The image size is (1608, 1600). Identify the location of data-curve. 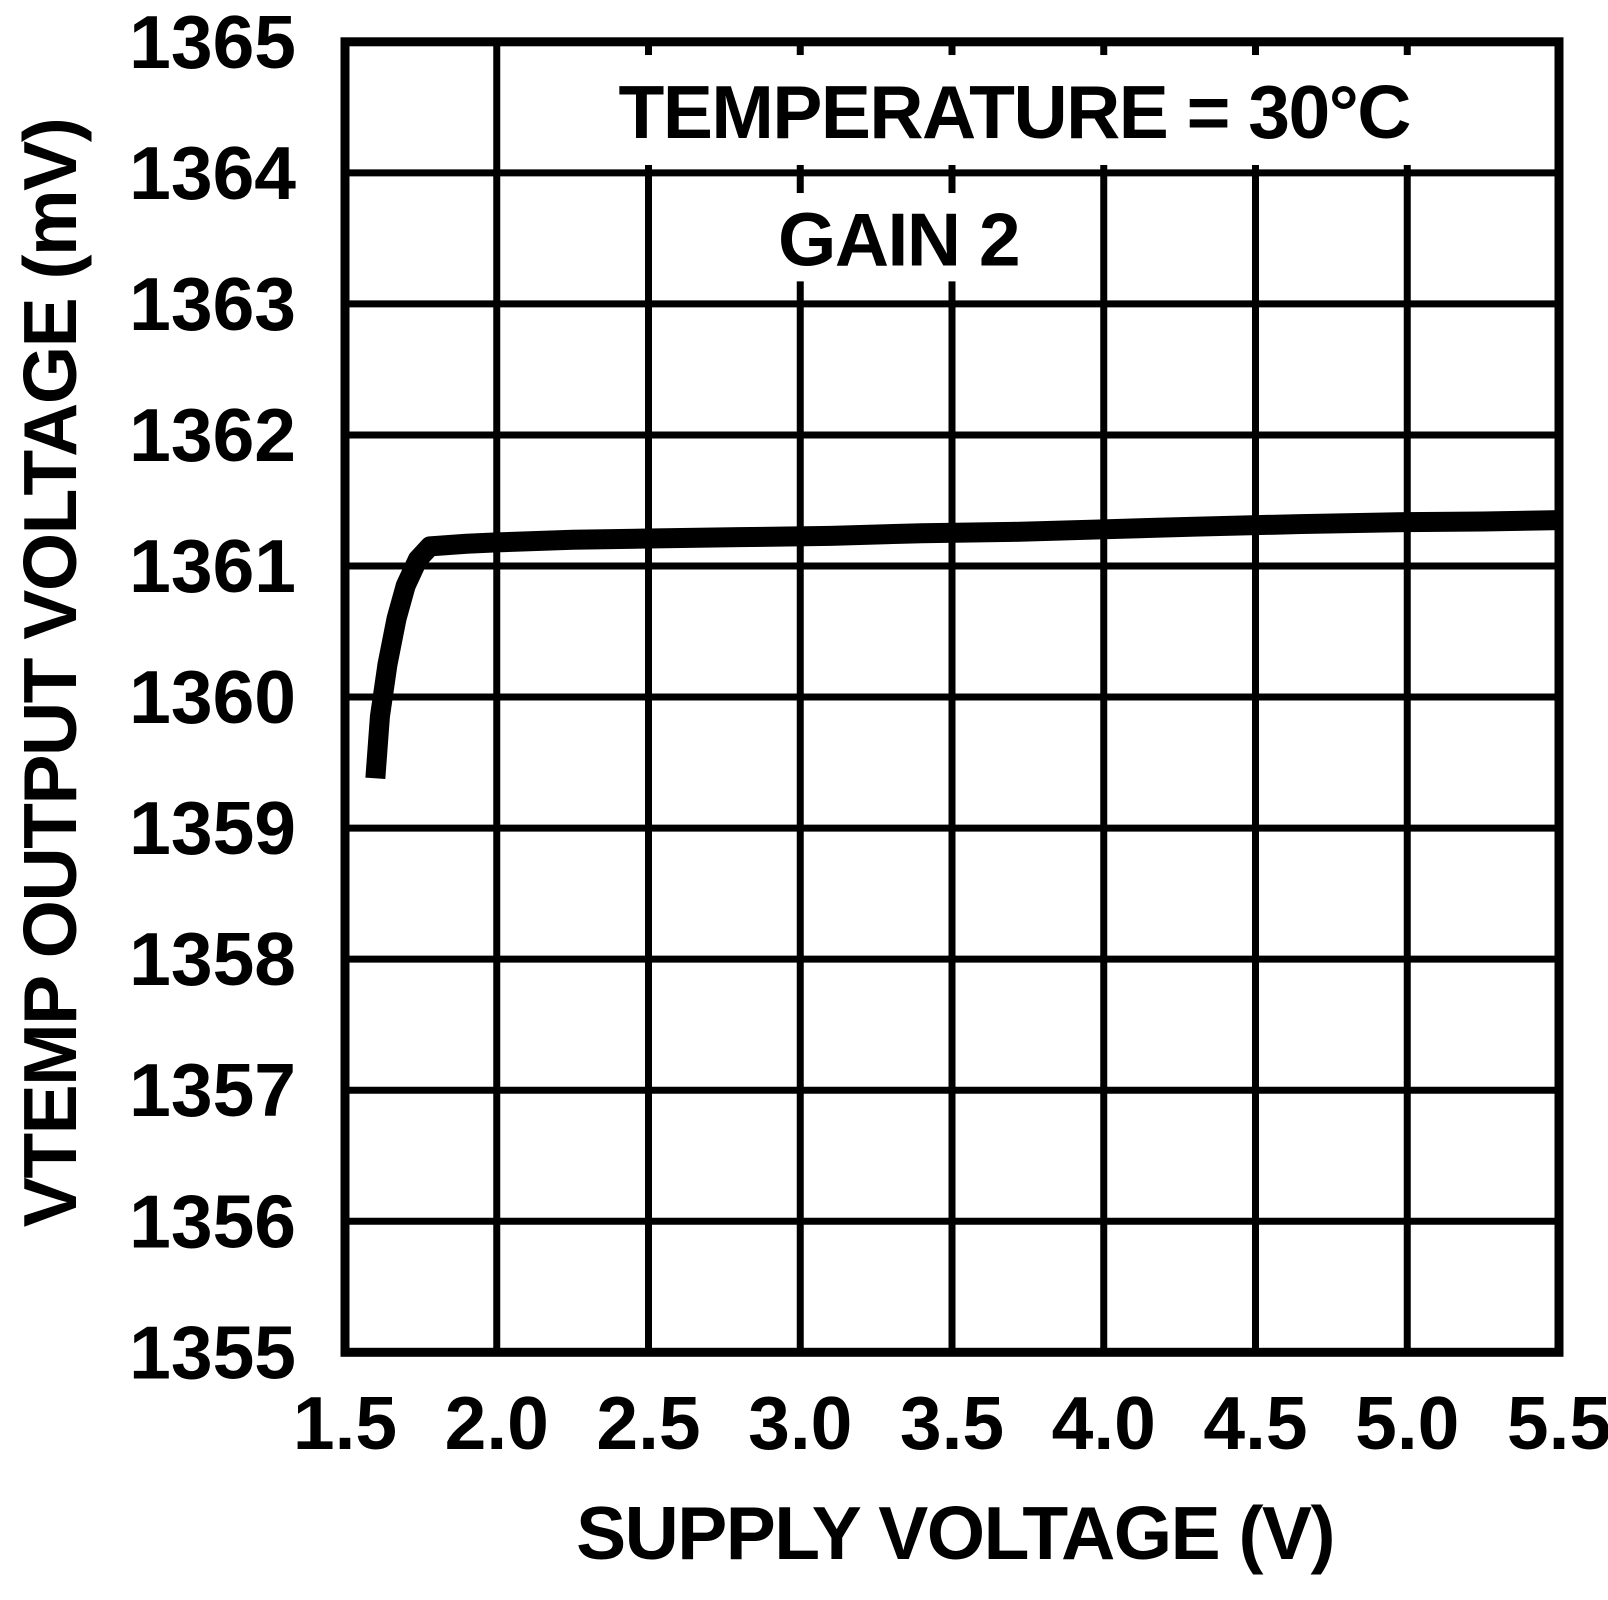
(962, 645).